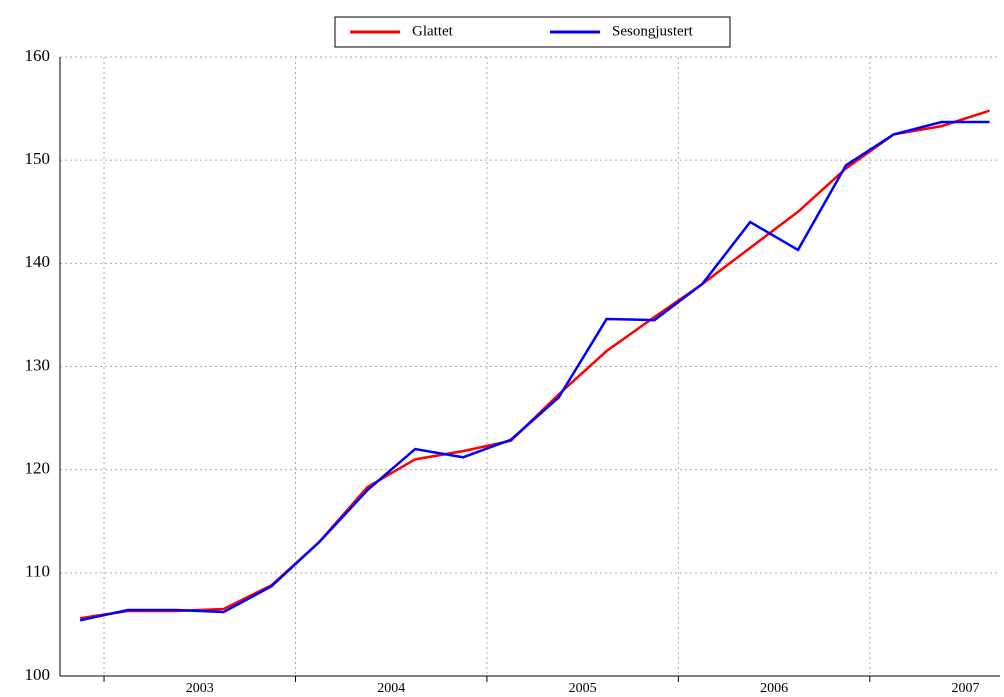 The image size is (1004, 697). I want to click on x-tick-label: 2005, so click(583, 688).